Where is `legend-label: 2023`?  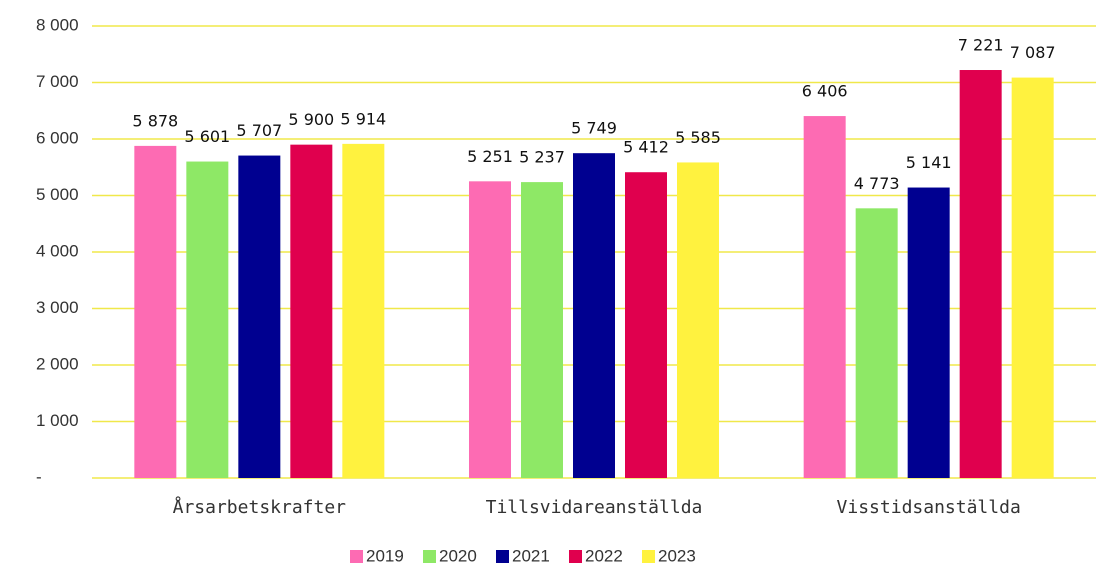 legend-label: 2023 is located at coordinates (677, 555).